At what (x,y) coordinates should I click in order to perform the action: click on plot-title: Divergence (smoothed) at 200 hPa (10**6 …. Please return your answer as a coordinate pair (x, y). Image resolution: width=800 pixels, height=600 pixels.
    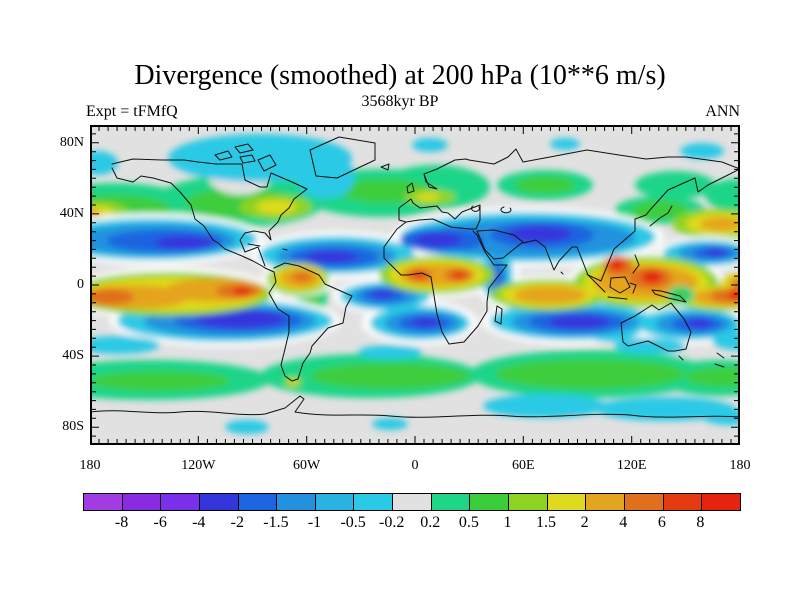
    Looking at the image, I should click on (400, 75).